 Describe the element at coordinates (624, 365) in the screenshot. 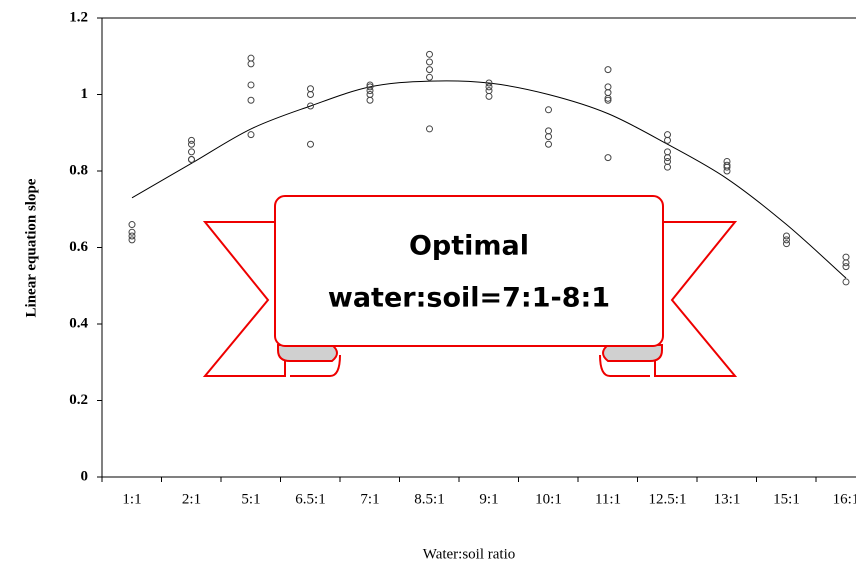

I see `banner-curl-right` at that location.